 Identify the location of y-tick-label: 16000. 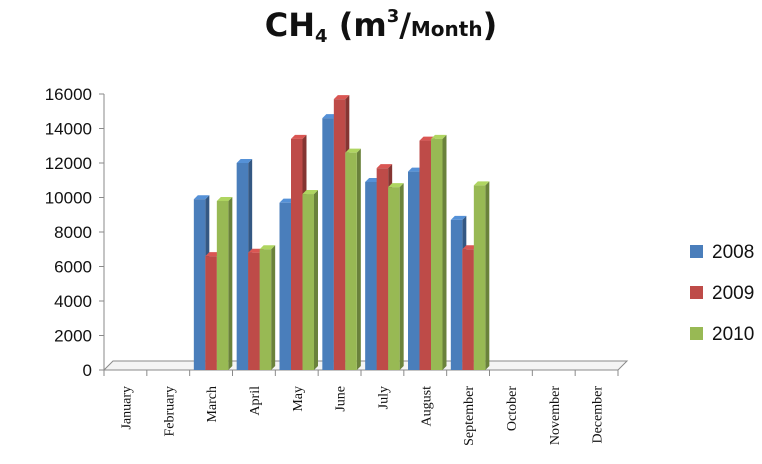
(68, 94).